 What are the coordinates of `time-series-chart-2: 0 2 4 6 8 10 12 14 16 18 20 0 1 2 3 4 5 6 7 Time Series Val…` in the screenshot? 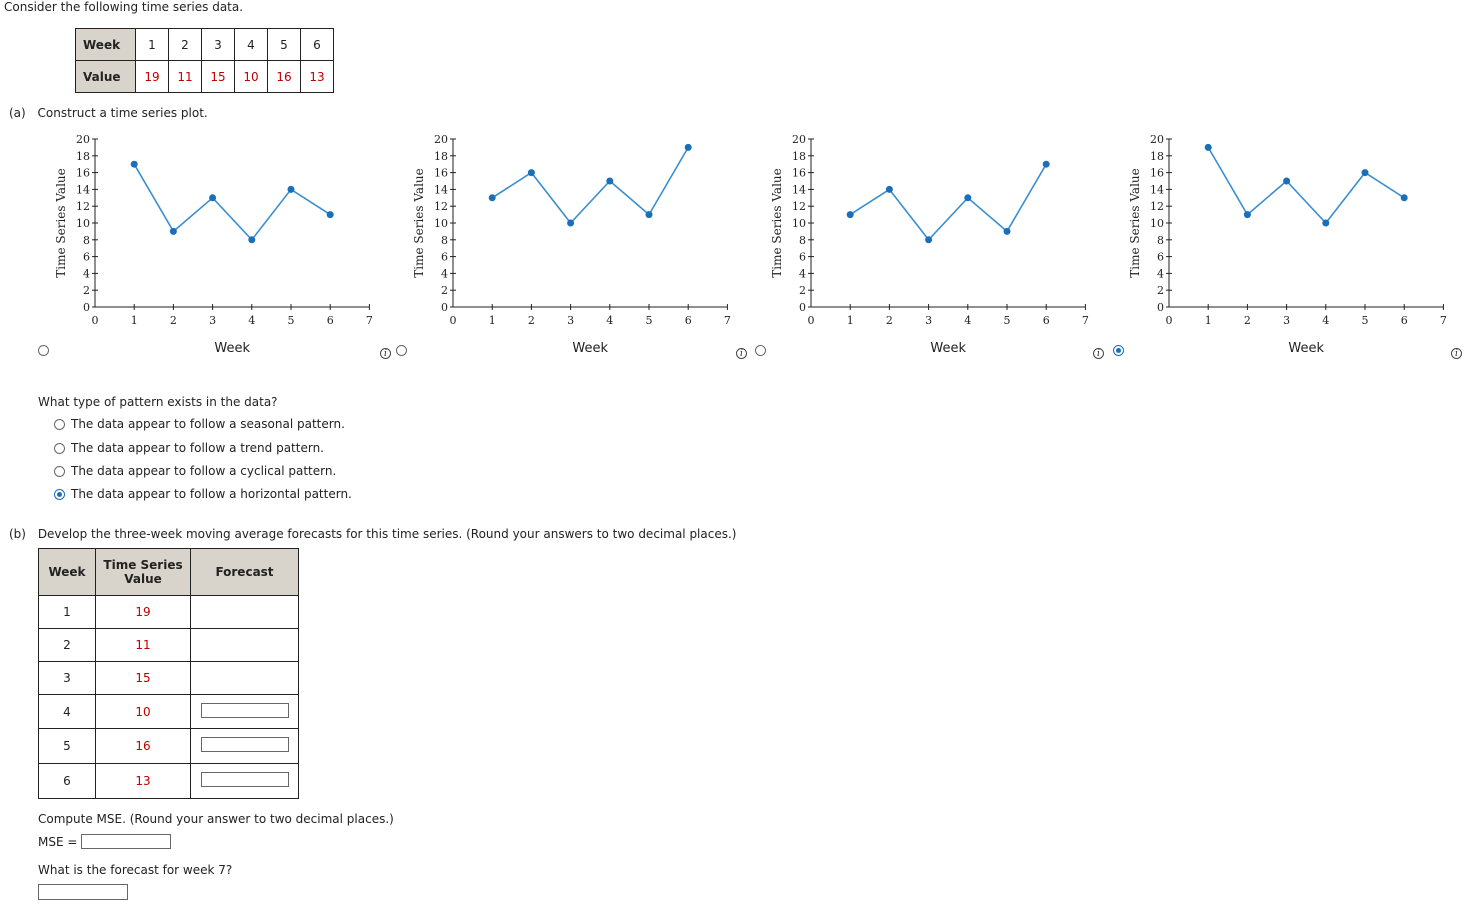 It's located at (573, 248).